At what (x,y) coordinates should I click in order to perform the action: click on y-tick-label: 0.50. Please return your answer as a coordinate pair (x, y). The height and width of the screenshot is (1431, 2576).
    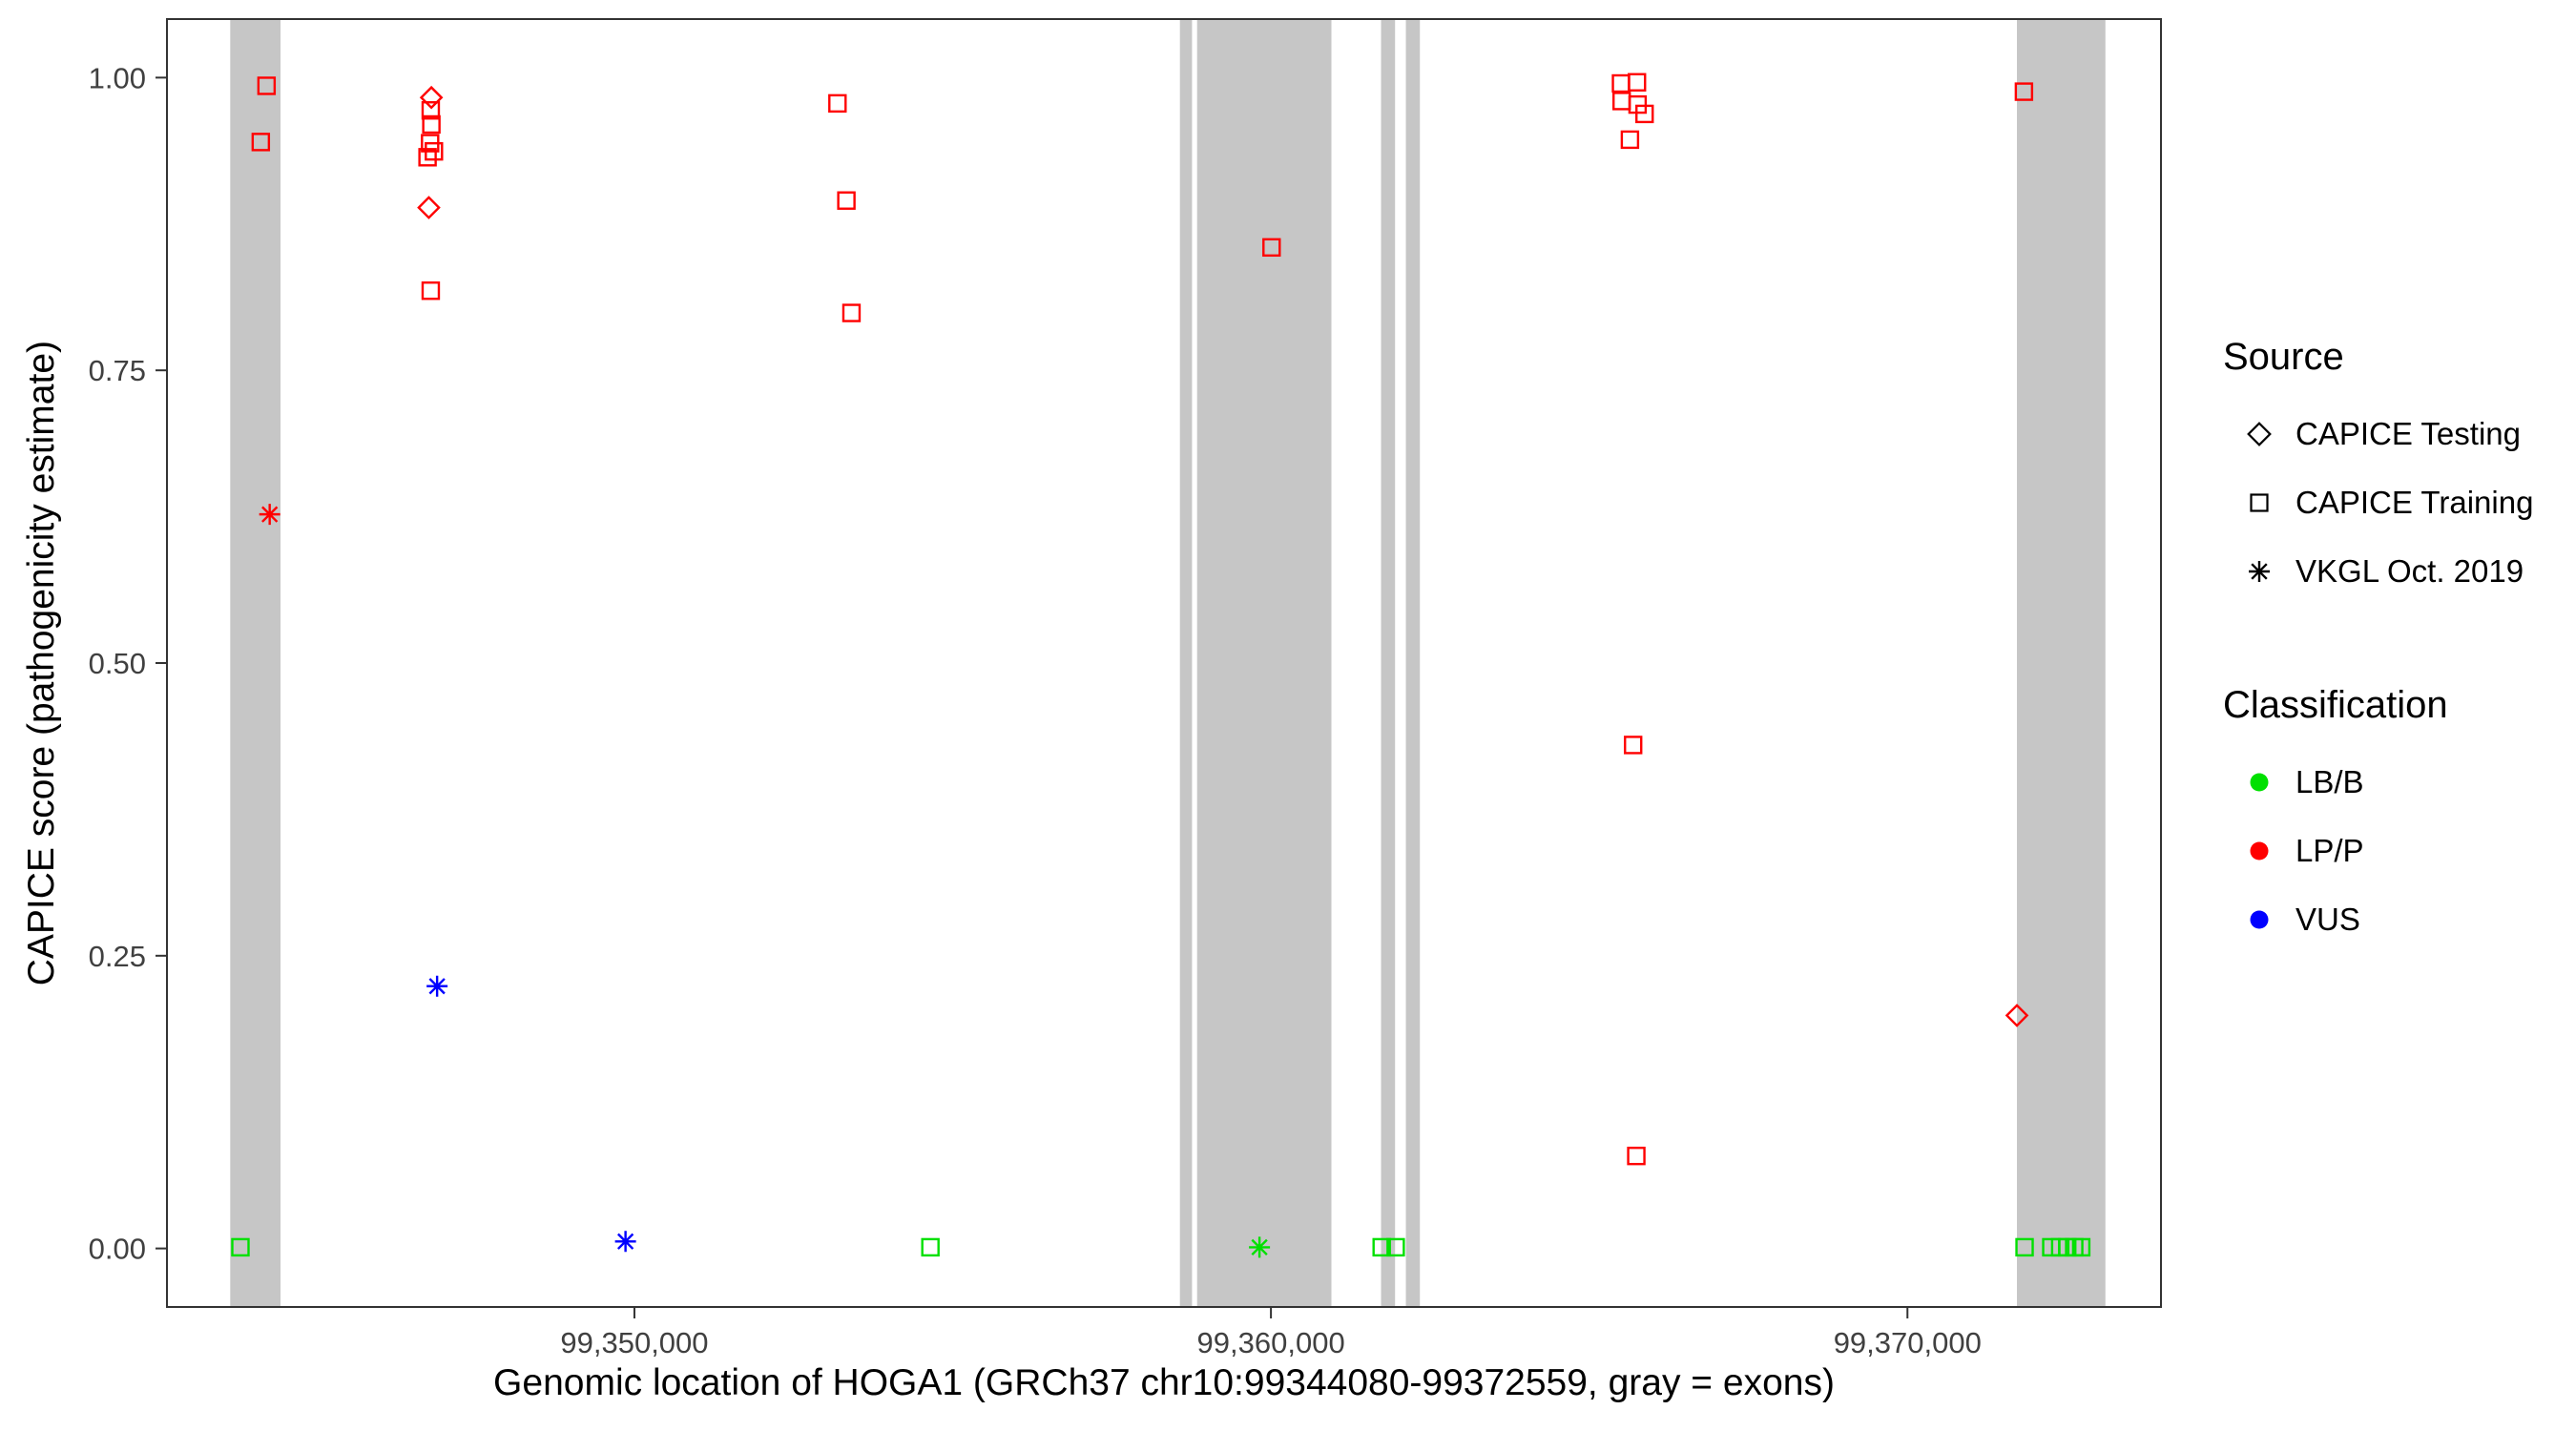
    Looking at the image, I should click on (117, 663).